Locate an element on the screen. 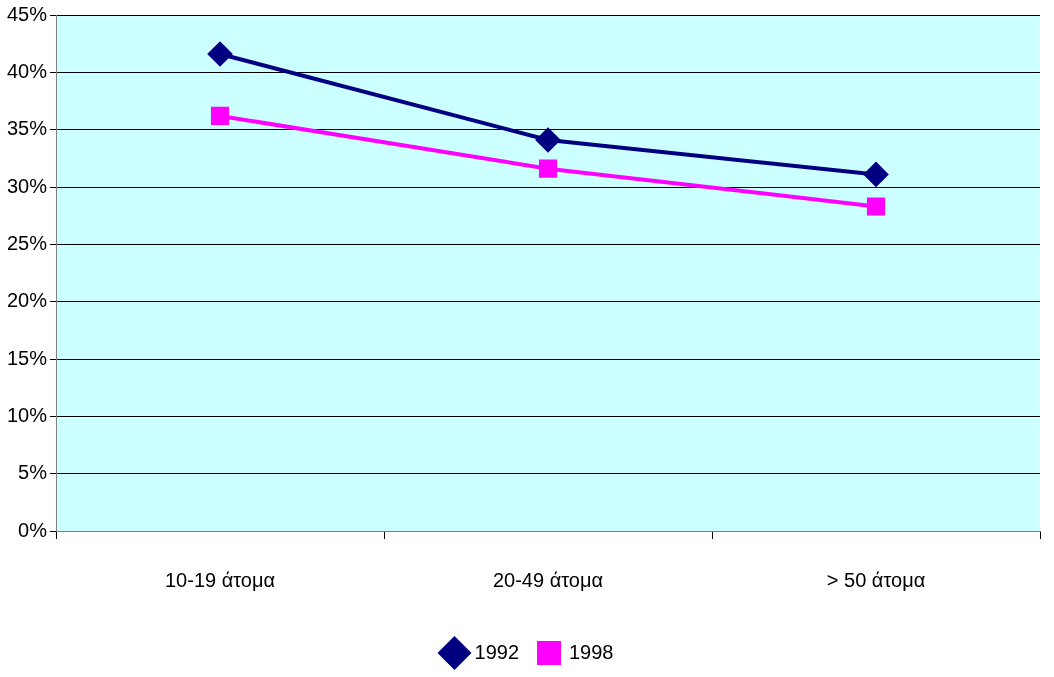 The height and width of the screenshot is (677, 1054). y-tick-label: 5% is located at coordinates (33, 472).